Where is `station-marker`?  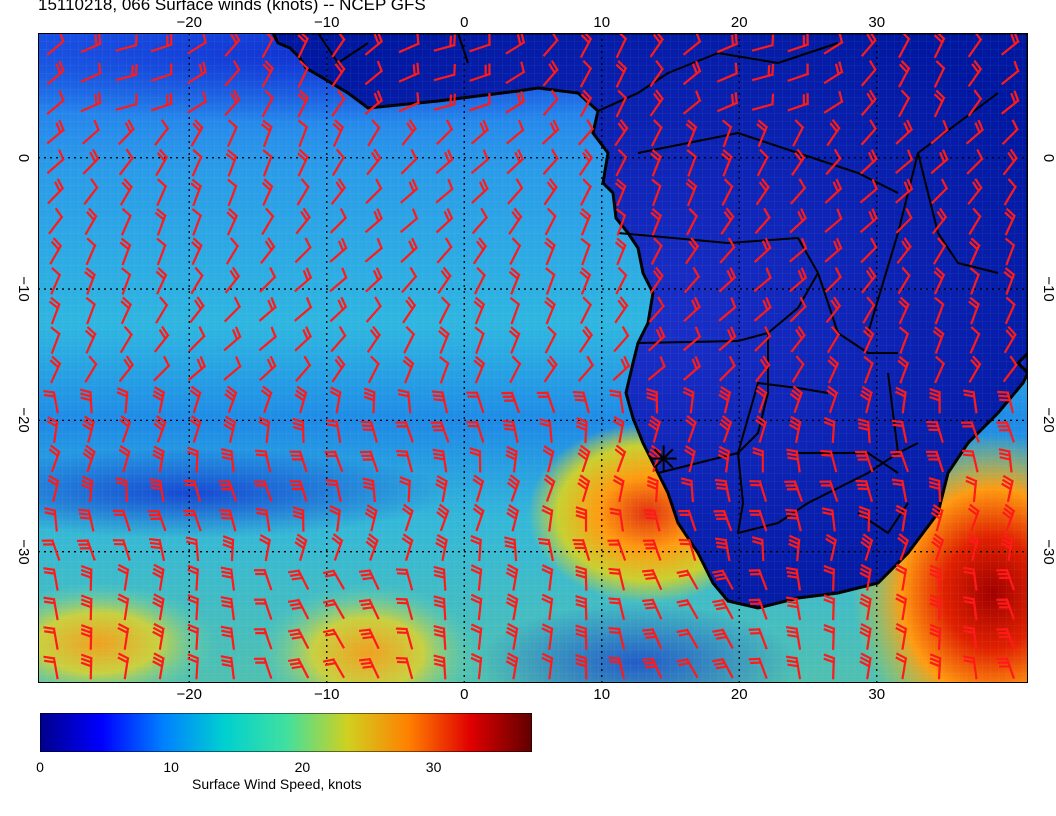 station-marker is located at coordinates (663, 458).